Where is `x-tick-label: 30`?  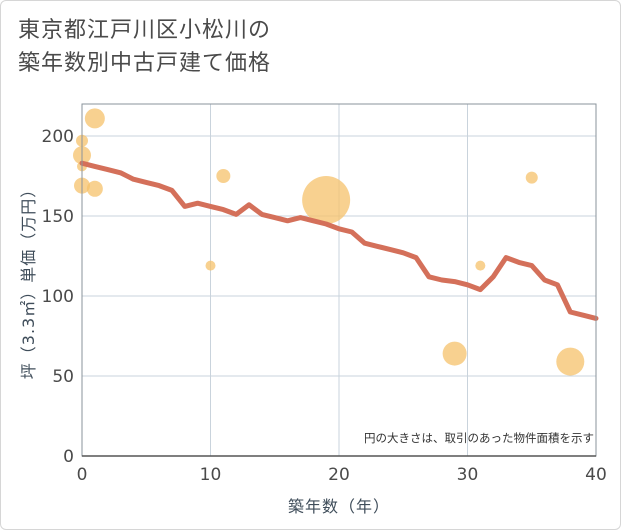
x-tick-label: 30 is located at coordinates (468, 475).